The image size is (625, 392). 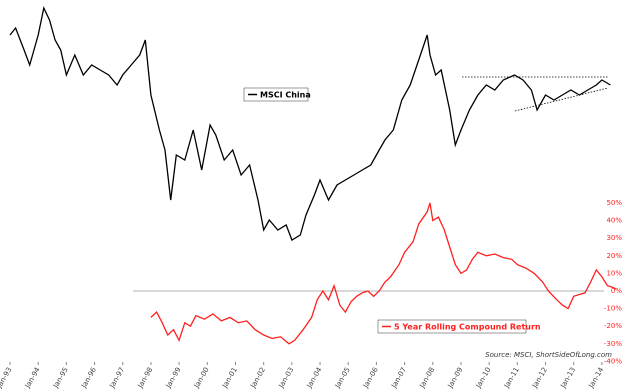 What do you see at coordinates (568, 378) in the screenshot?
I see `x-tick-label: Jan-13` at bounding box center [568, 378].